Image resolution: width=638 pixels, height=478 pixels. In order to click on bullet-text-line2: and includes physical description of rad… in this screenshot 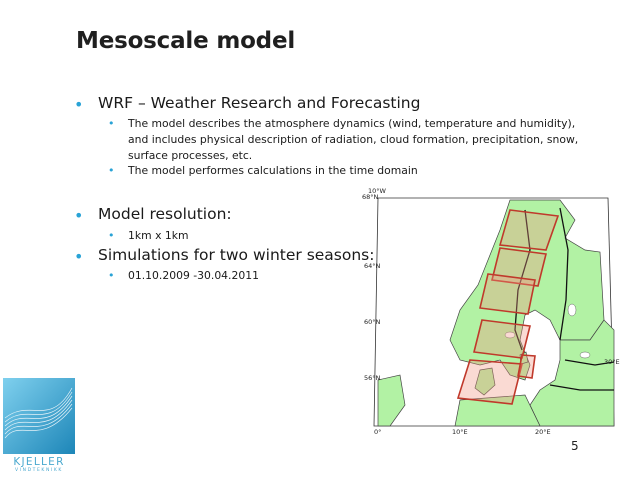, I will do `click(353, 139)`.